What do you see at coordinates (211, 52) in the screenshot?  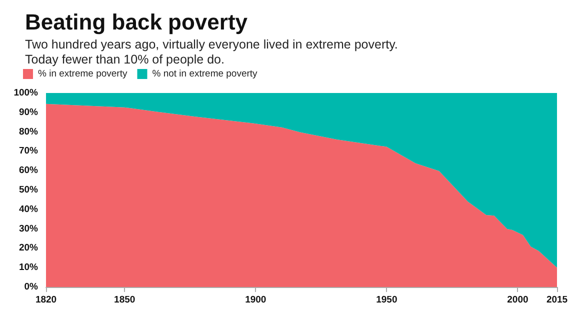 I see `chart-subtitle: Two hundred years ago, virtually everyone lived in extreme poverty. Today fewer than 10% of people do.` at bounding box center [211, 52].